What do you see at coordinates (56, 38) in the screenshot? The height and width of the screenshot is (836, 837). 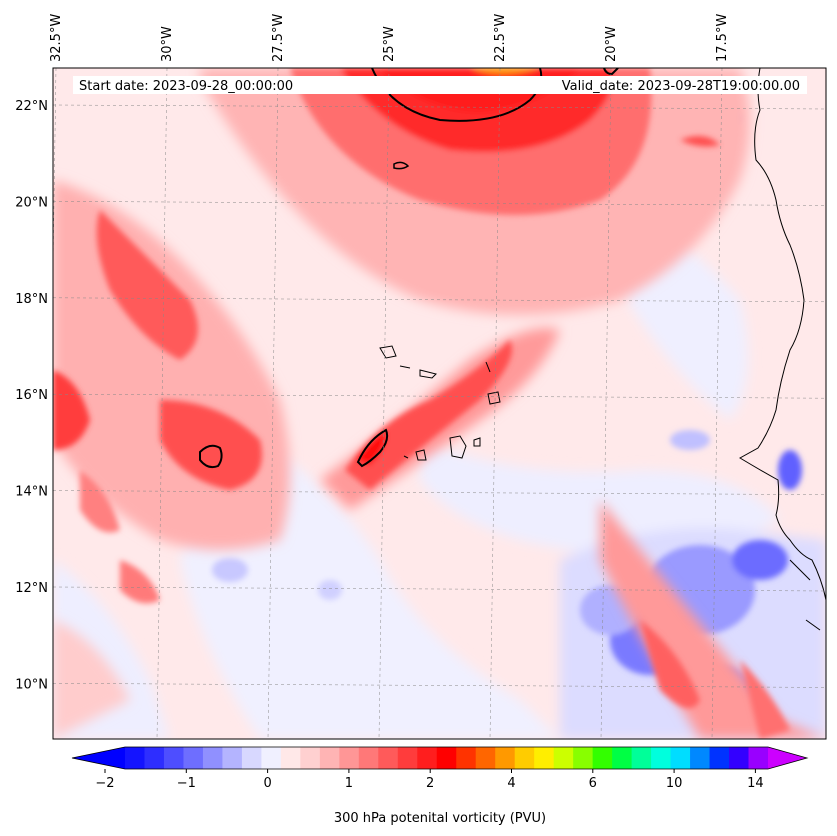 I see `longitude-label: 32.5°W` at bounding box center [56, 38].